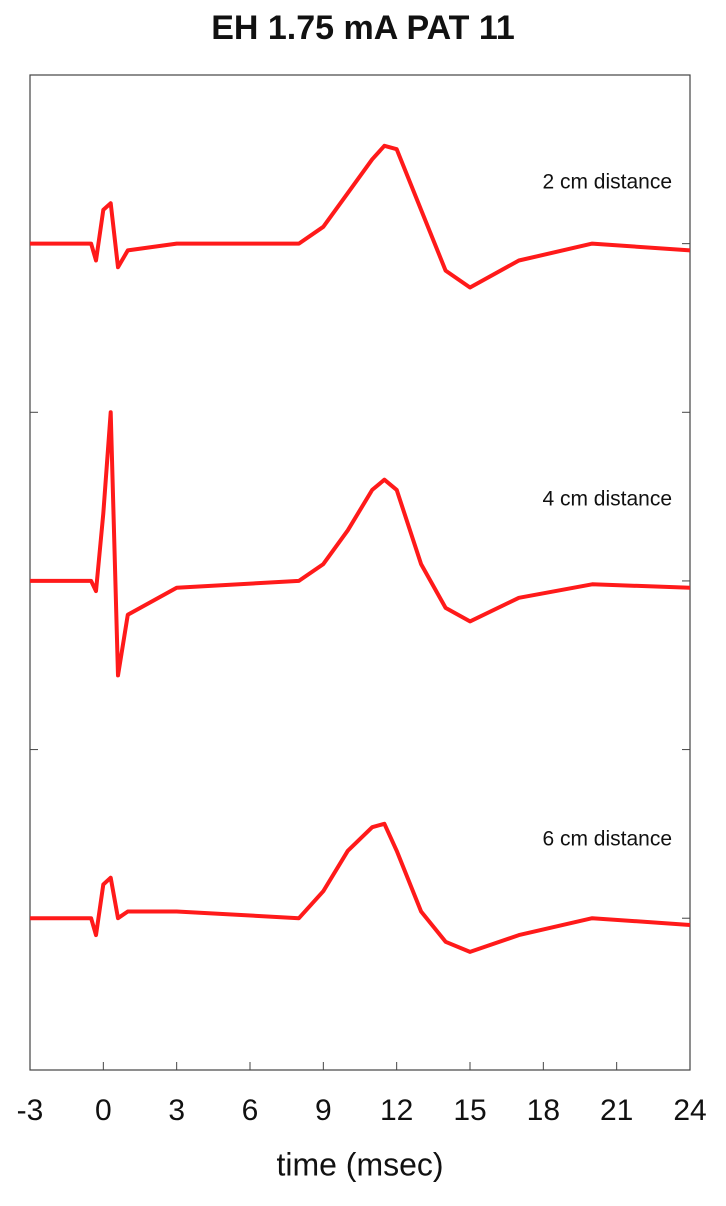 This screenshot has height=1206, width=726. I want to click on x-tick-label: -3, so click(30, 1110).